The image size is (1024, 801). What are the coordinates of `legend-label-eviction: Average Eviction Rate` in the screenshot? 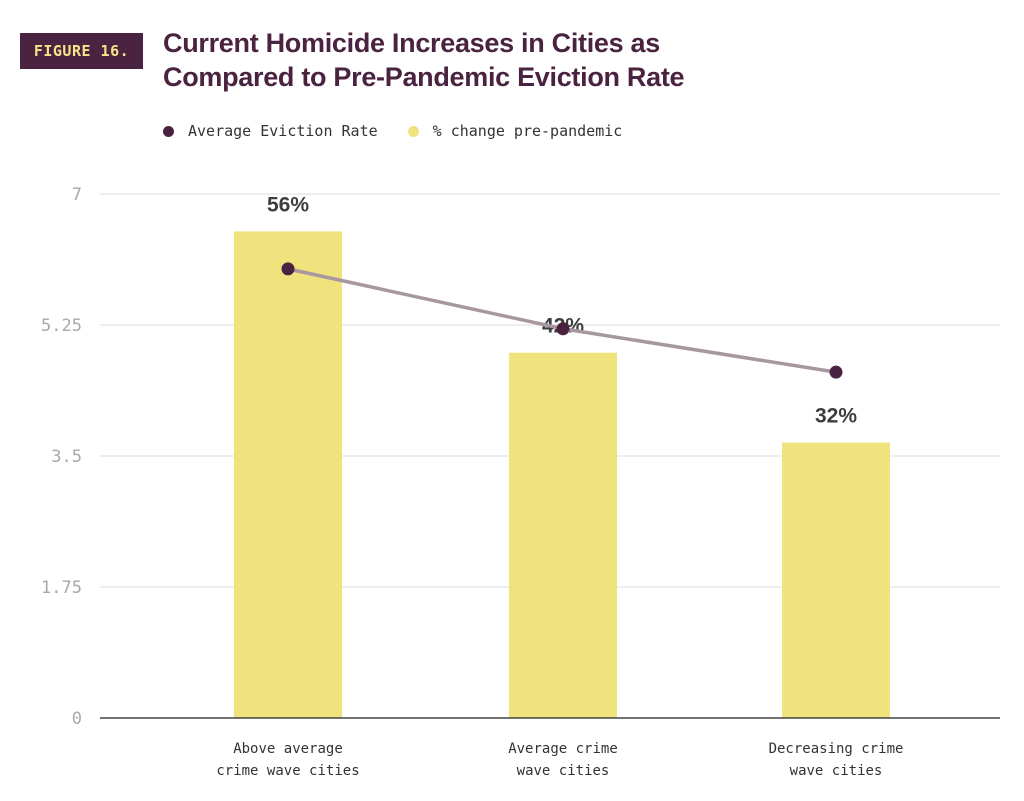 It's located at (283, 131).